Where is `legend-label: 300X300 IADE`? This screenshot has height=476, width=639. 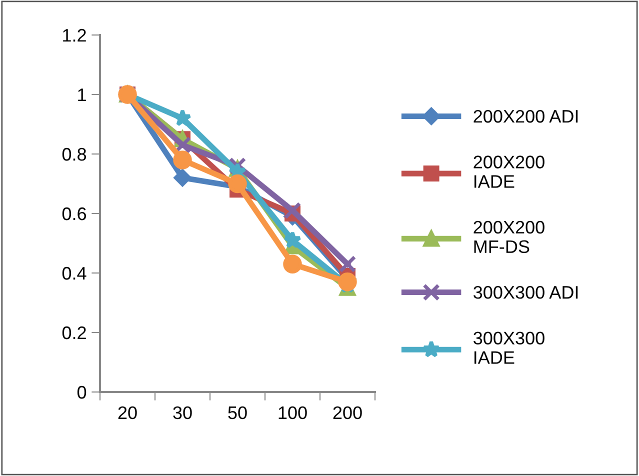
legend-label: 300X300 IADE is located at coordinates (509, 348).